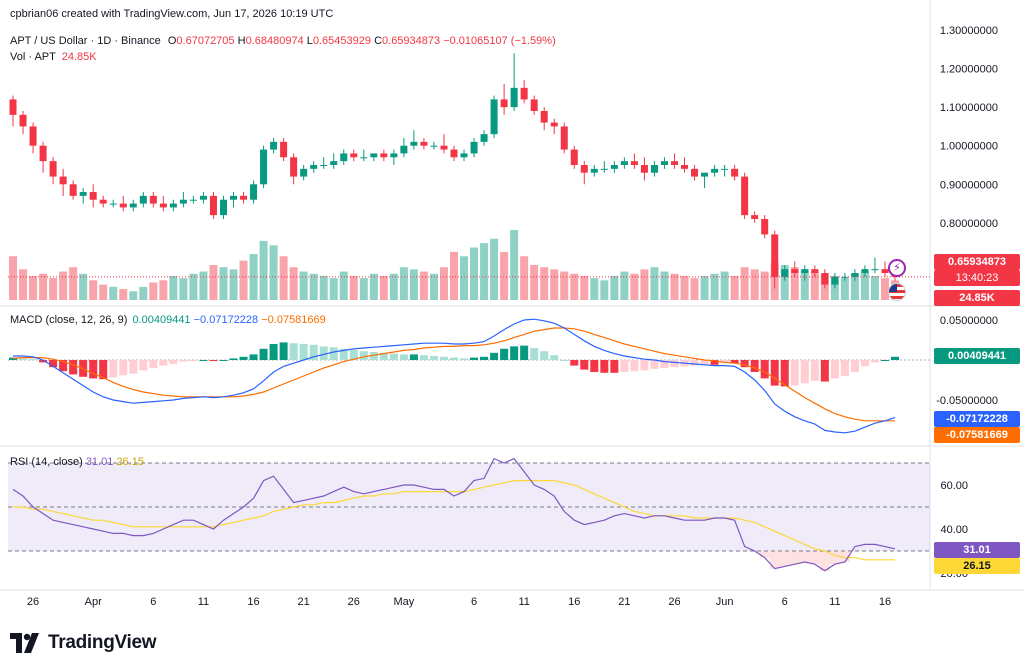  Describe the element at coordinates (977, 566) in the screenshot. I see `rsi-ma-axis-label: 26.15` at that location.